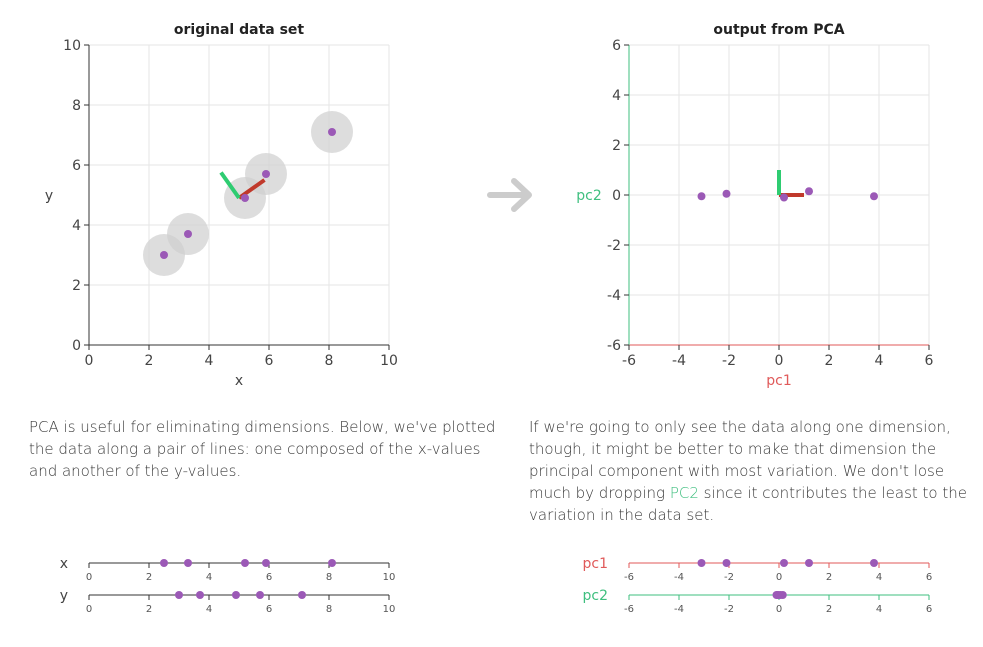  I want to click on x-tick-label: 10, so click(389, 361).